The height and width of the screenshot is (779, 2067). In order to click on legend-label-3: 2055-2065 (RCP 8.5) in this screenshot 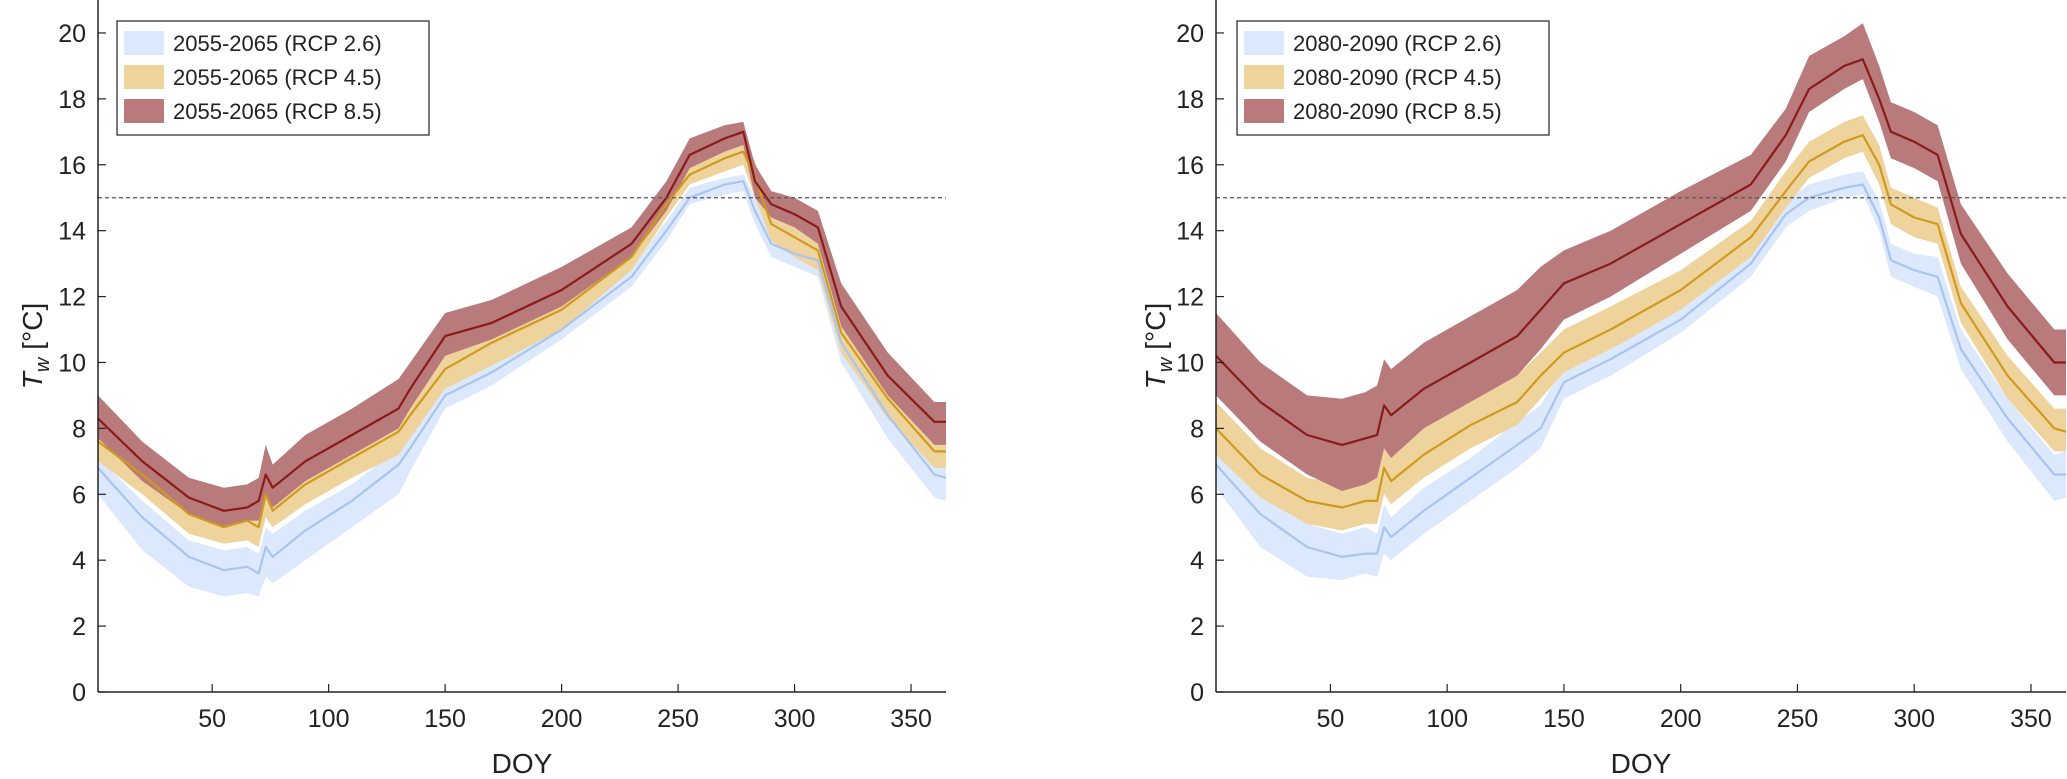, I will do `click(277, 111)`.